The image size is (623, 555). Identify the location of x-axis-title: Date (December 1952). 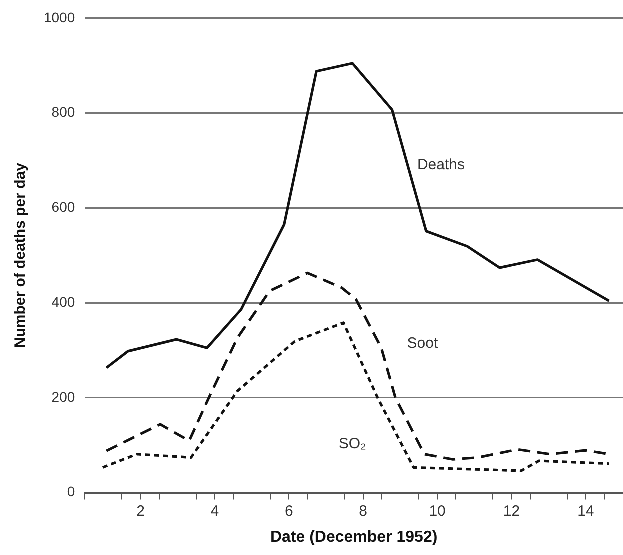
(354, 537).